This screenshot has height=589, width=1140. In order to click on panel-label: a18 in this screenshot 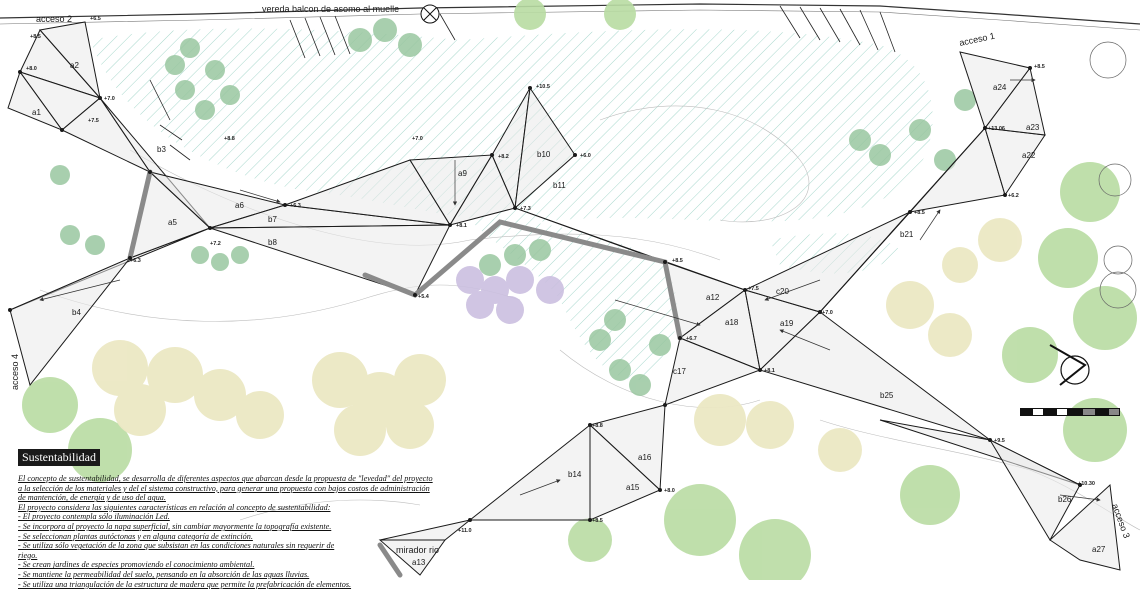, I will do `click(732, 322)`.